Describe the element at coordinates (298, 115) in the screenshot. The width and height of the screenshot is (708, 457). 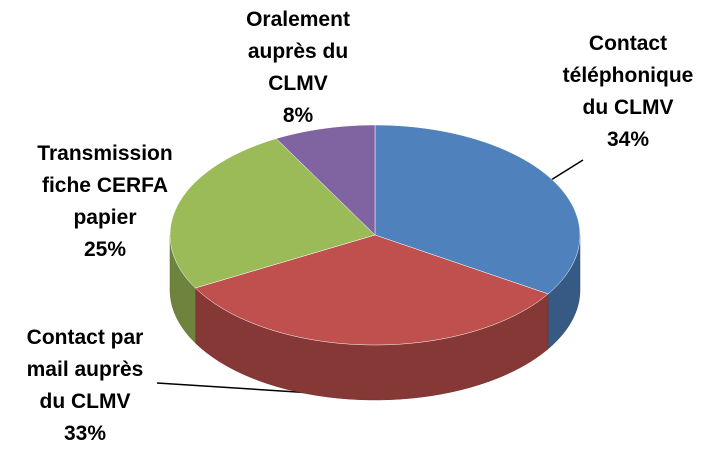
I see `value-label: 8%` at that location.